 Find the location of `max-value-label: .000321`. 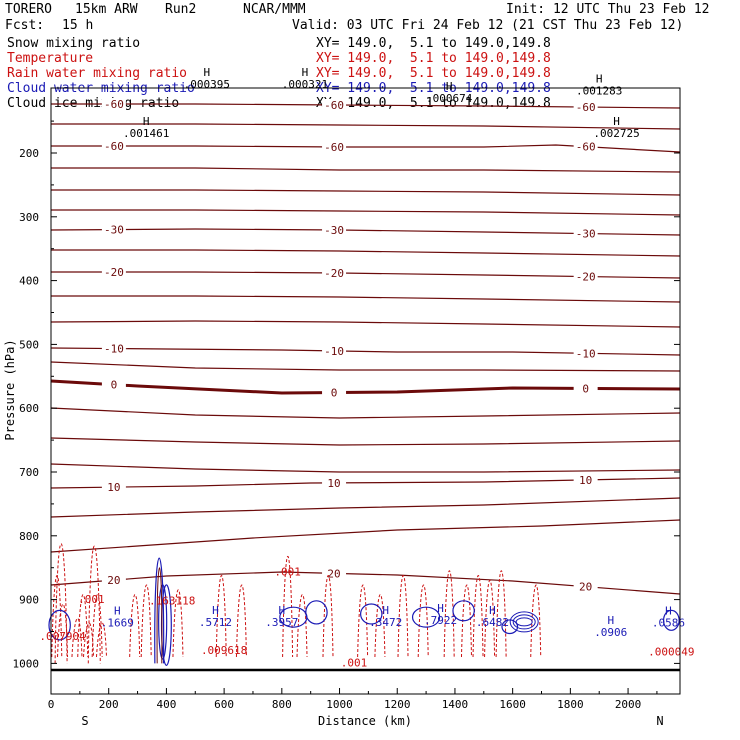

max-value-label: .000321 is located at coordinates (305, 84).